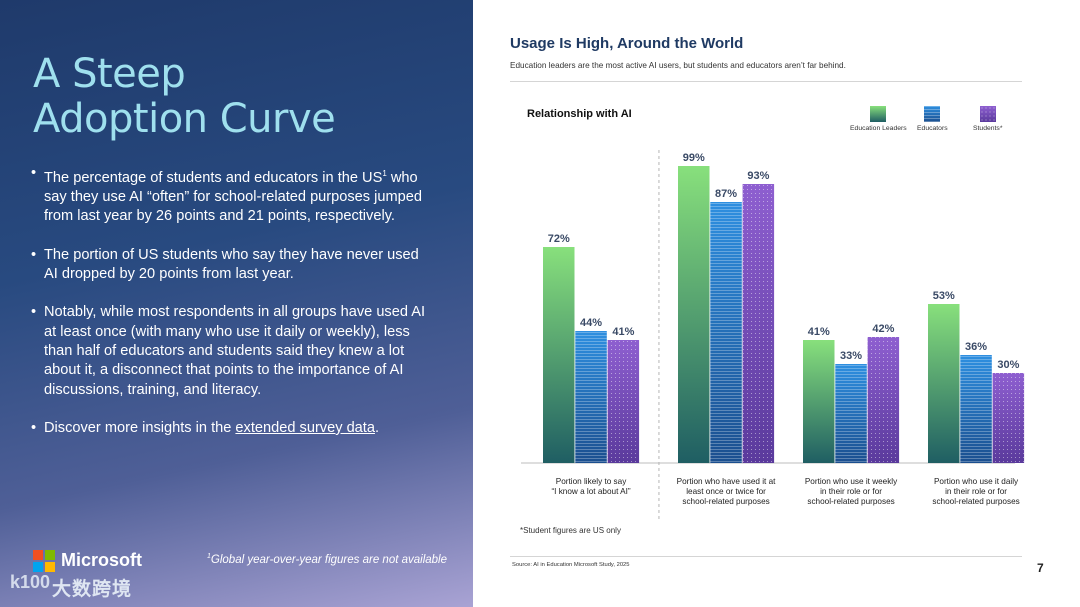 The width and height of the screenshot is (1080, 607). I want to click on slide-title: A Steep Adoption Curve, so click(233, 97).